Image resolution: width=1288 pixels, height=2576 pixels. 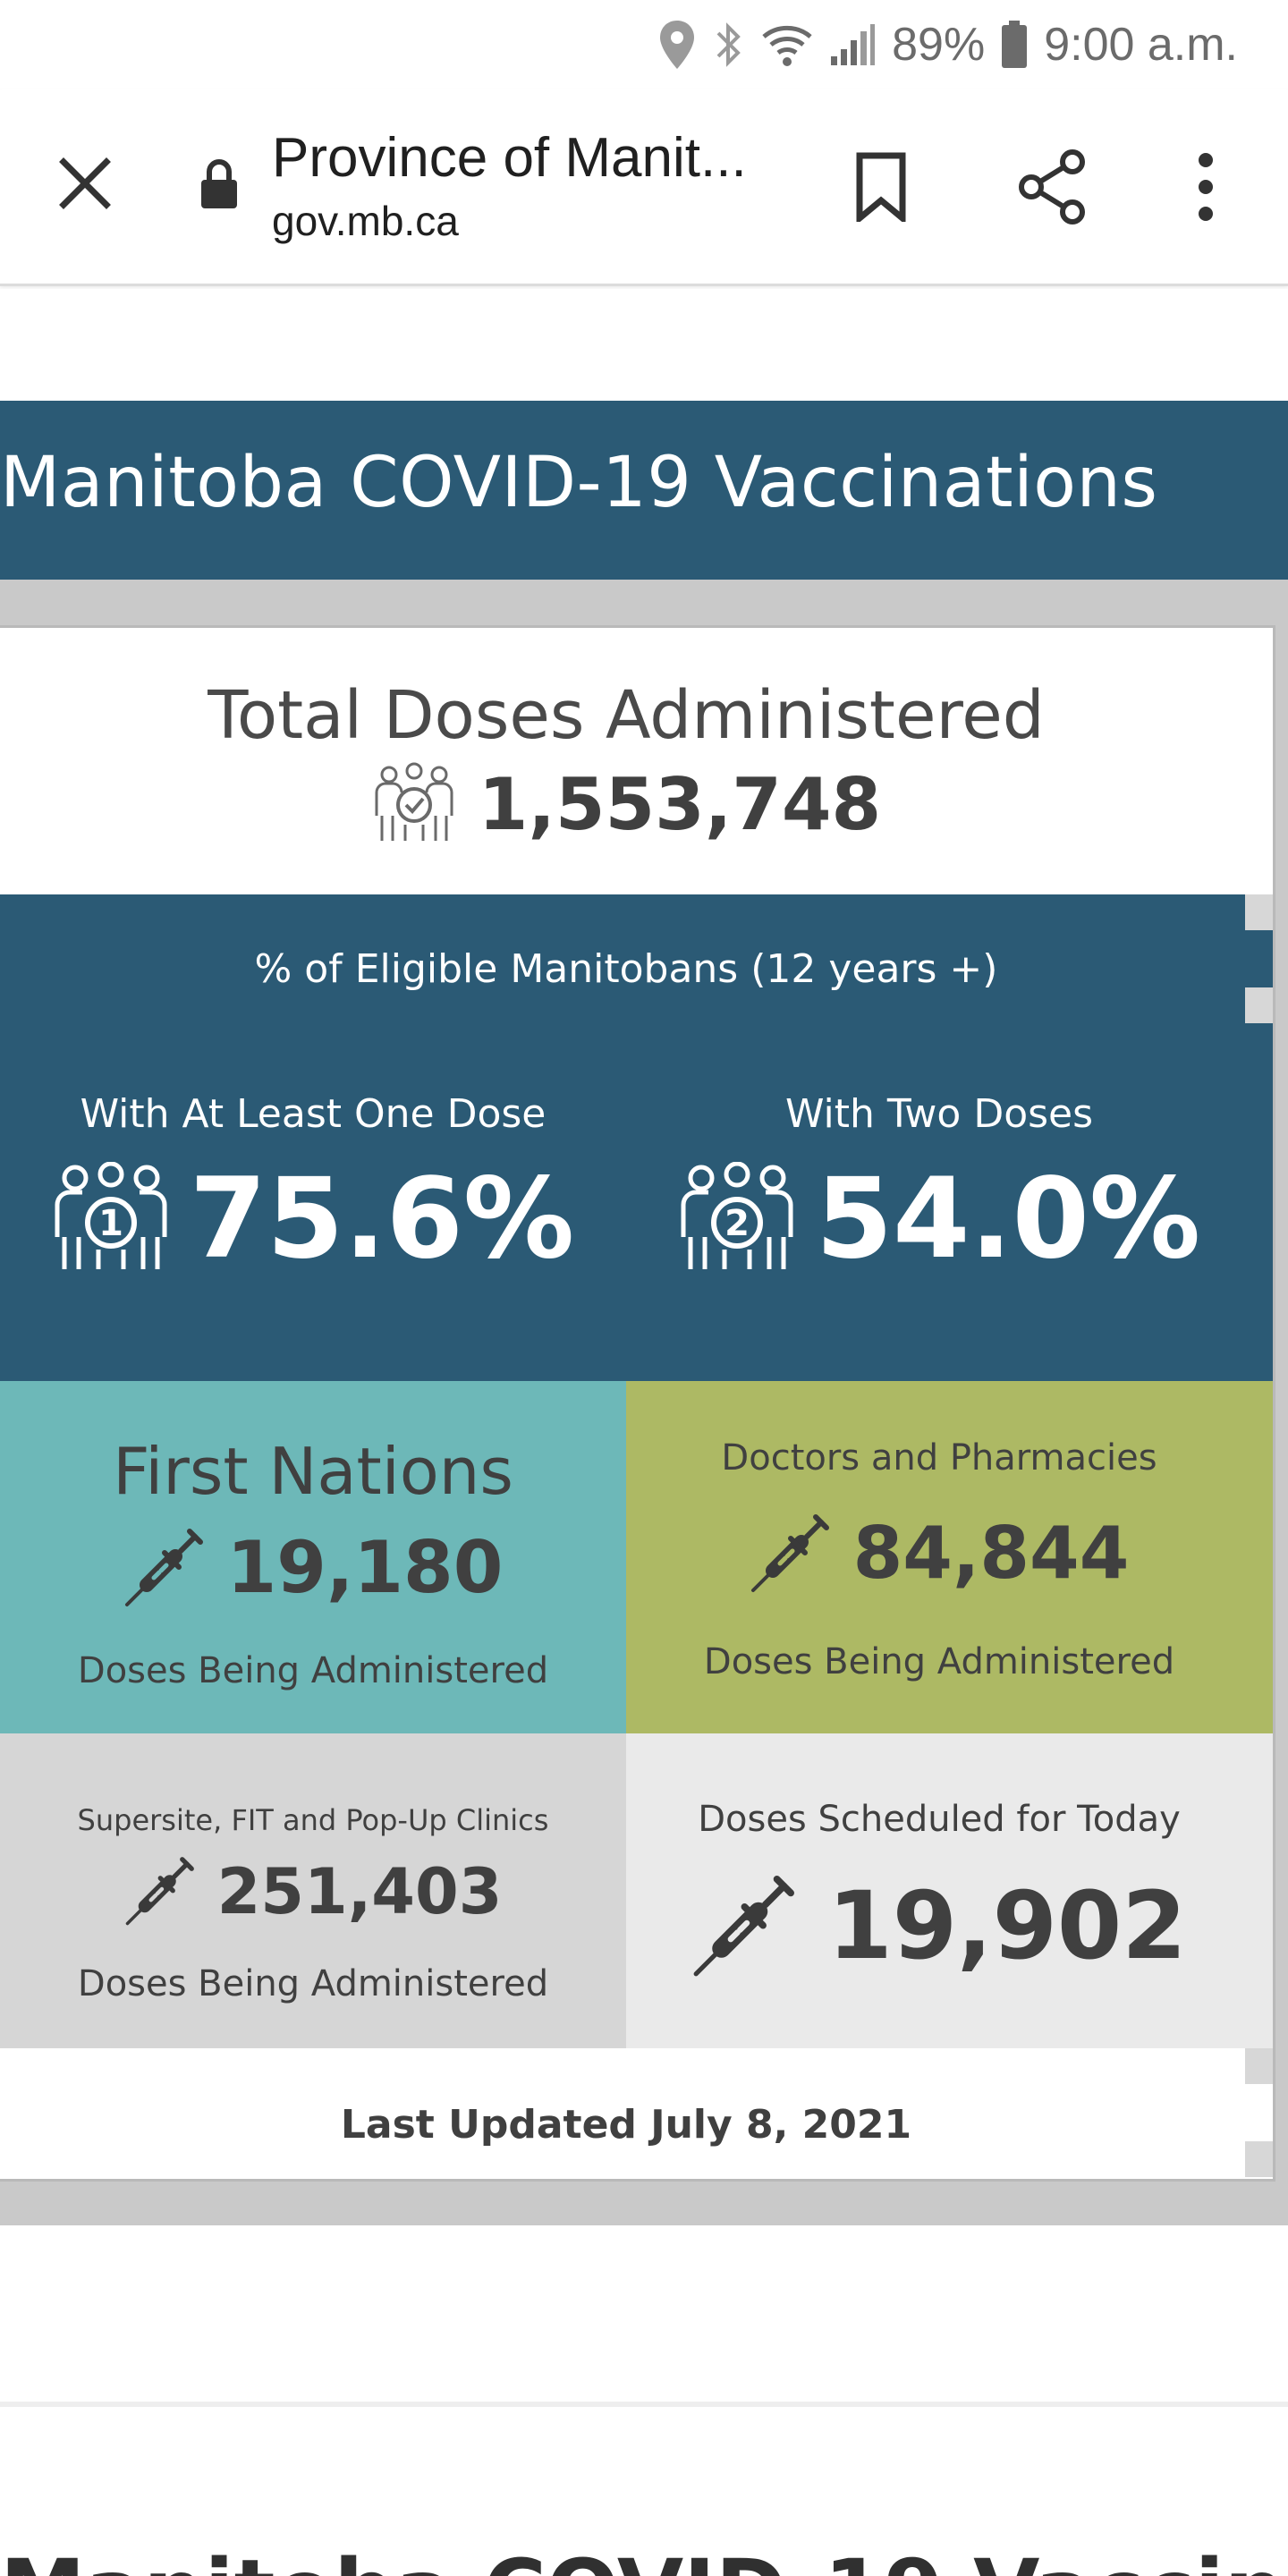 I want to click on supersite-clinics-tile: Supersite, FIT and Pop-Up Clinics, so click(x=313, y=1890).